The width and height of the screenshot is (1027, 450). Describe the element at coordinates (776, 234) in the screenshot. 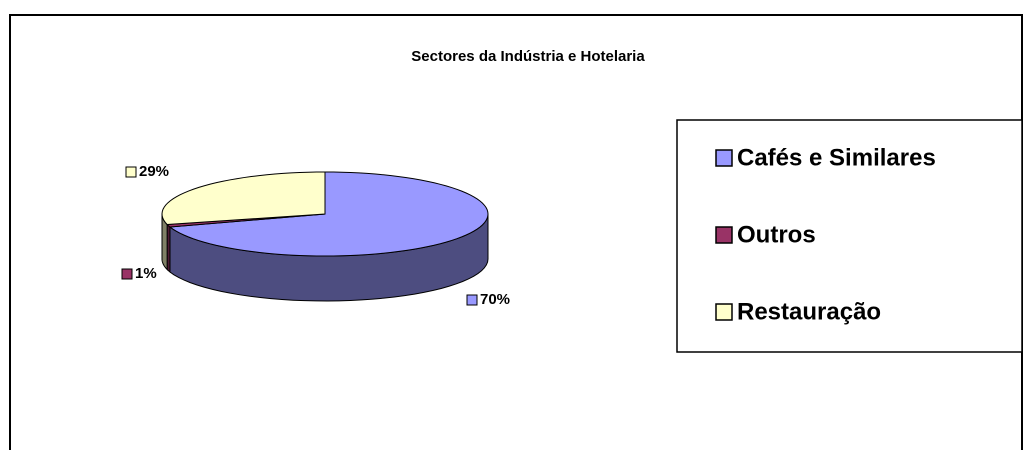

I see `legend-label: Outros` at that location.